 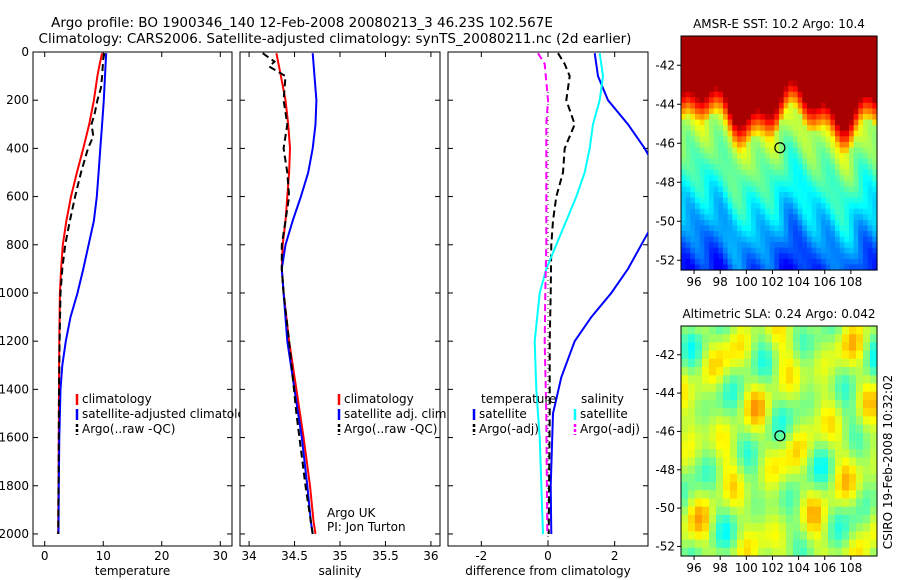 What do you see at coordinates (45, 556) in the screenshot?
I see `temperature-xtick-label: 0` at bounding box center [45, 556].